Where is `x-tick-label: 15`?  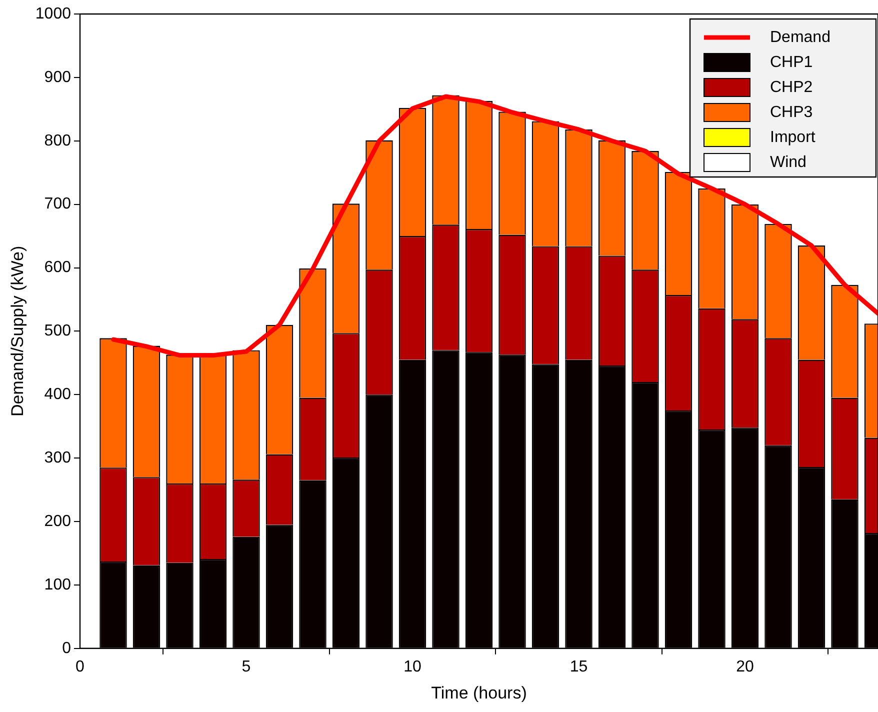
x-tick-label: 15 is located at coordinates (579, 667).